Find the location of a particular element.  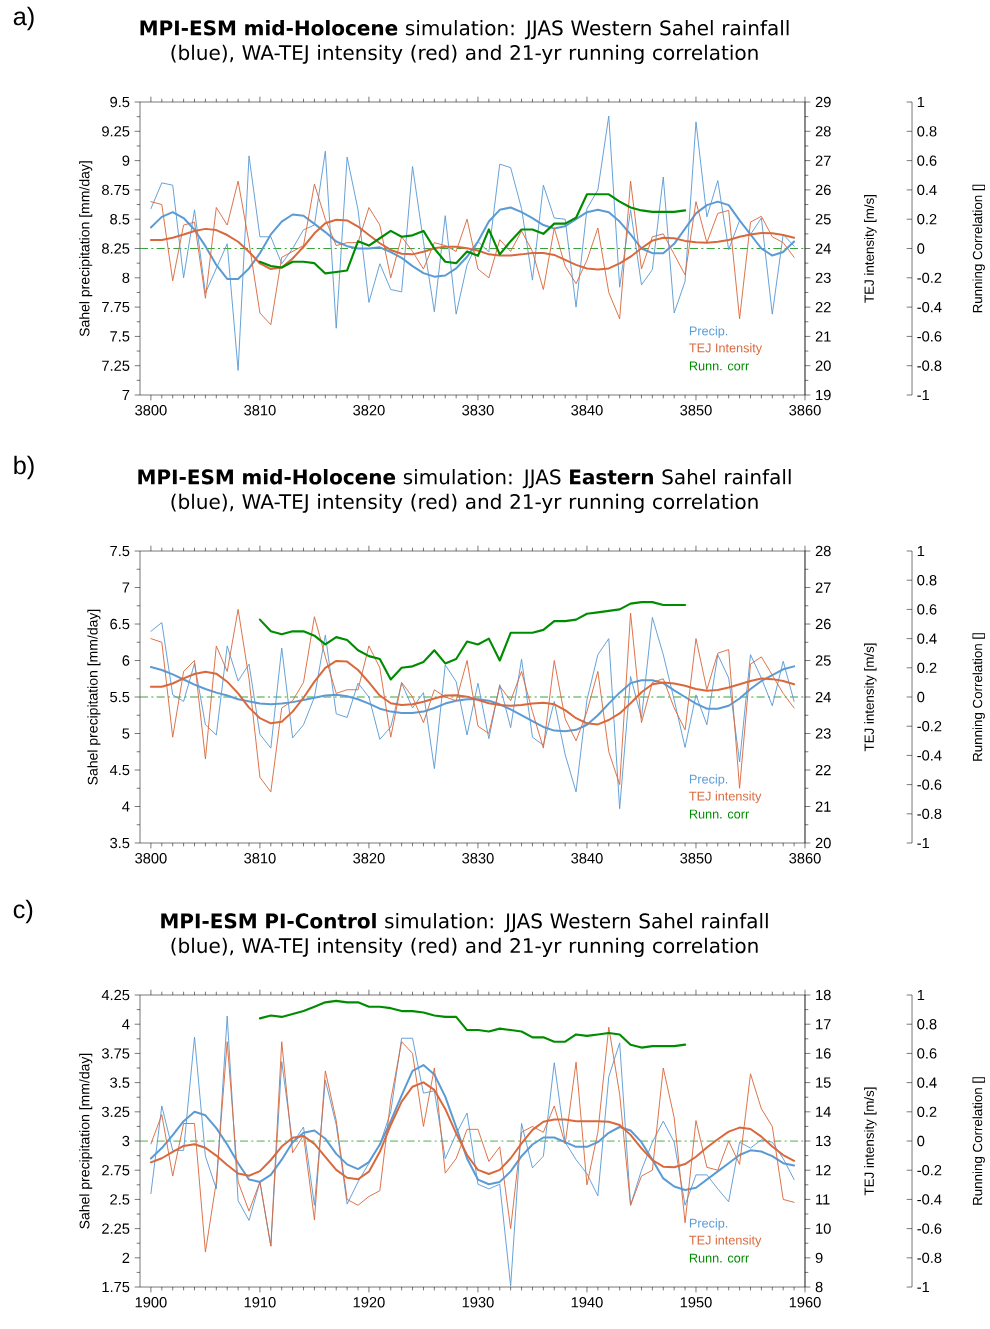

x-tick-label: 3830 is located at coordinates (478, 858).